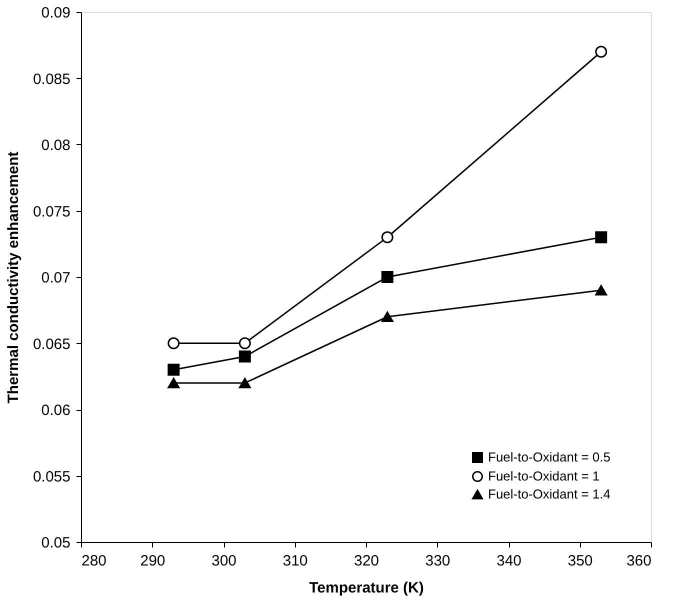 The image size is (683, 607). I want to click on y-tick-label: 0.08, so click(55, 145).